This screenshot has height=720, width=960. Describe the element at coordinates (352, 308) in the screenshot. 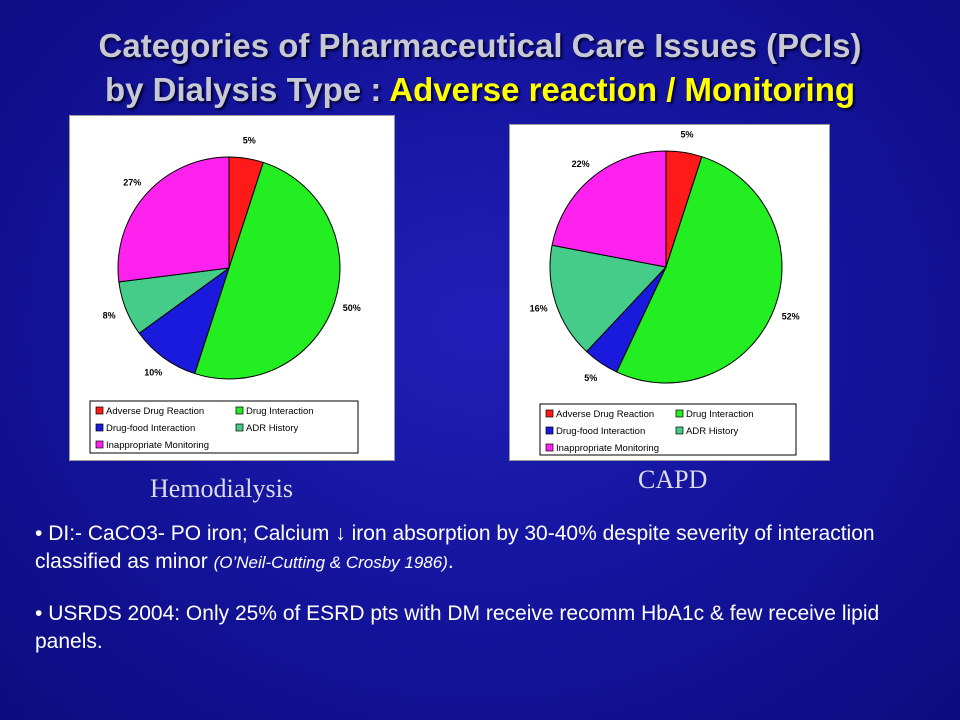

I see `pie-label-drug-interaction: 50%` at that location.